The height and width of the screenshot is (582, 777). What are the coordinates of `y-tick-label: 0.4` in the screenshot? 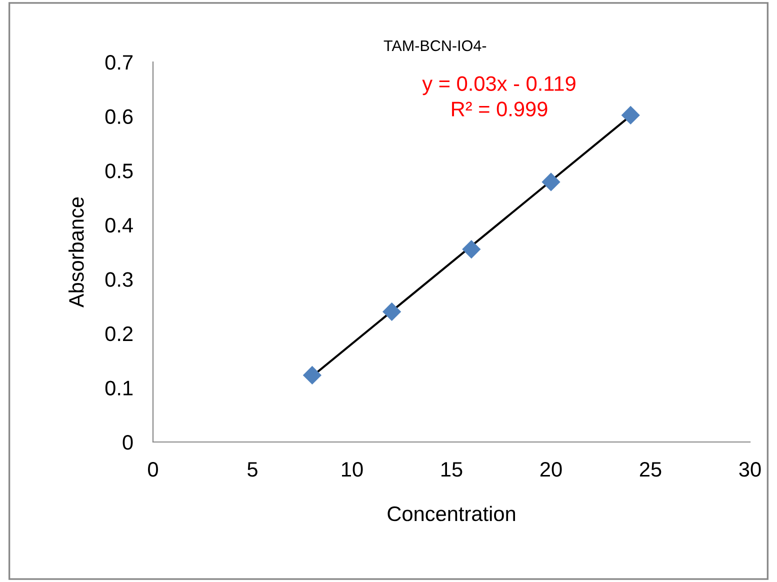 It's located at (119, 225).